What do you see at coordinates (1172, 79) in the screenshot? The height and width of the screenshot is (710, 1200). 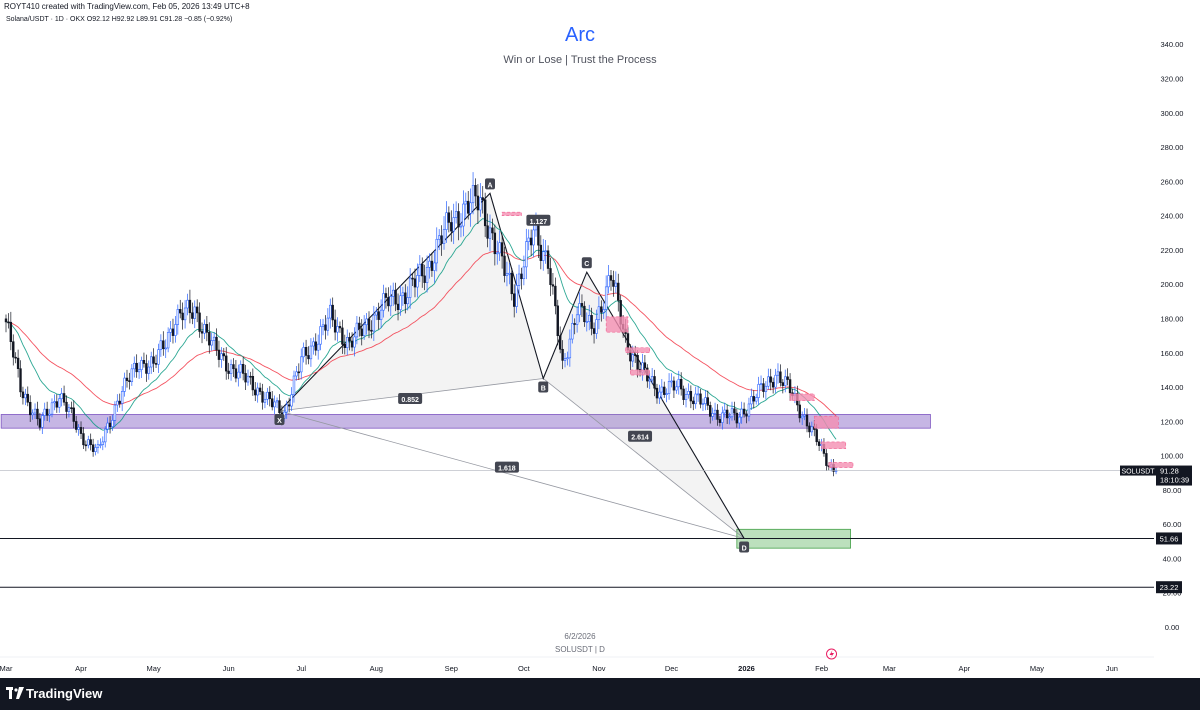 I see `y-tick-label: 320.00` at bounding box center [1172, 79].